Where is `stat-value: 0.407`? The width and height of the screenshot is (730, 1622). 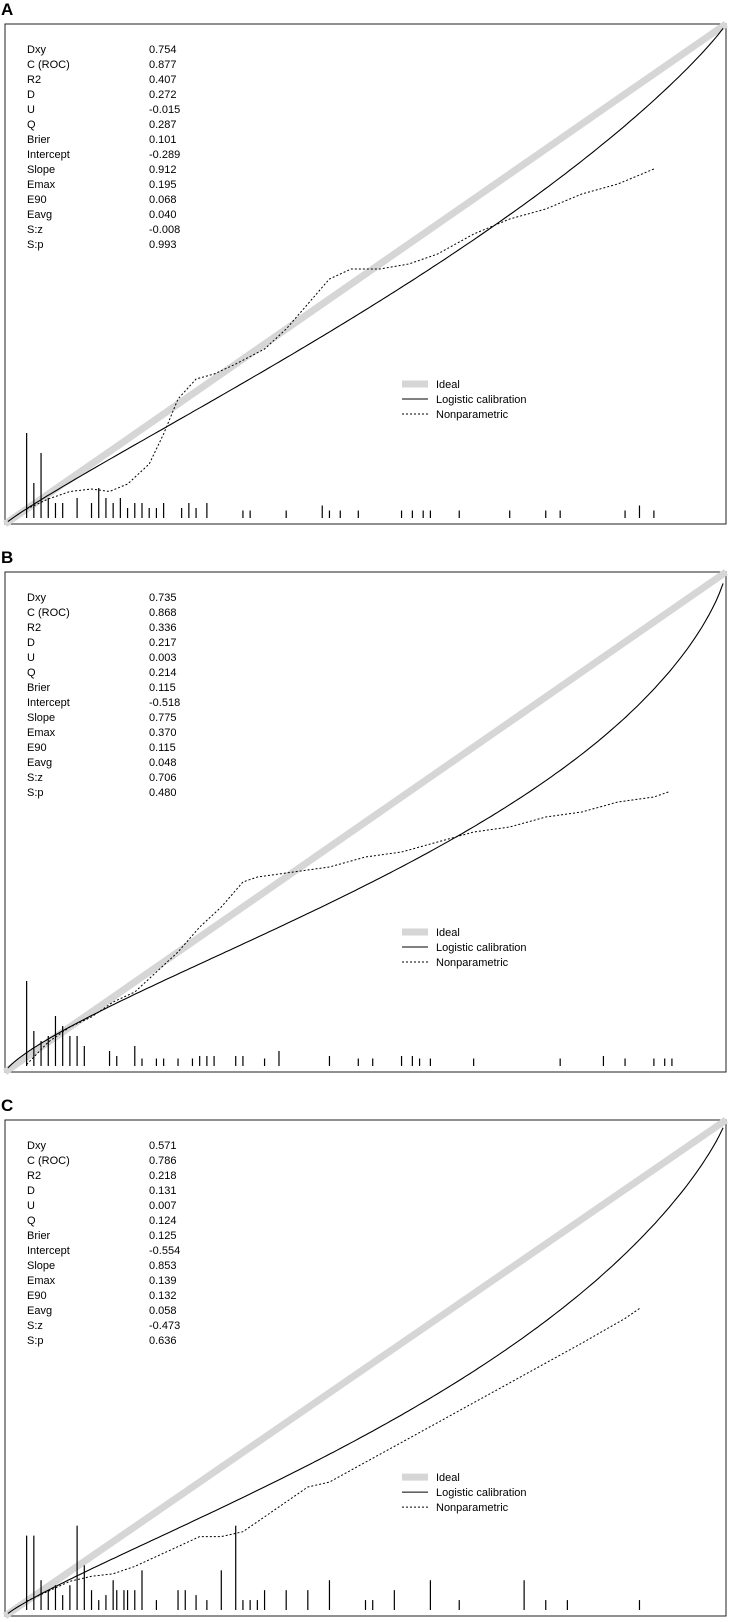 stat-value: 0.407 is located at coordinates (163, 80).